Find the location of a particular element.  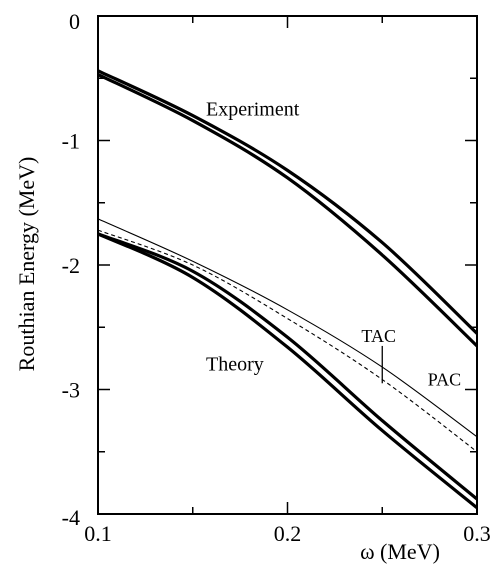

y-tick-label: -3 is located at coordinates (71, 390).